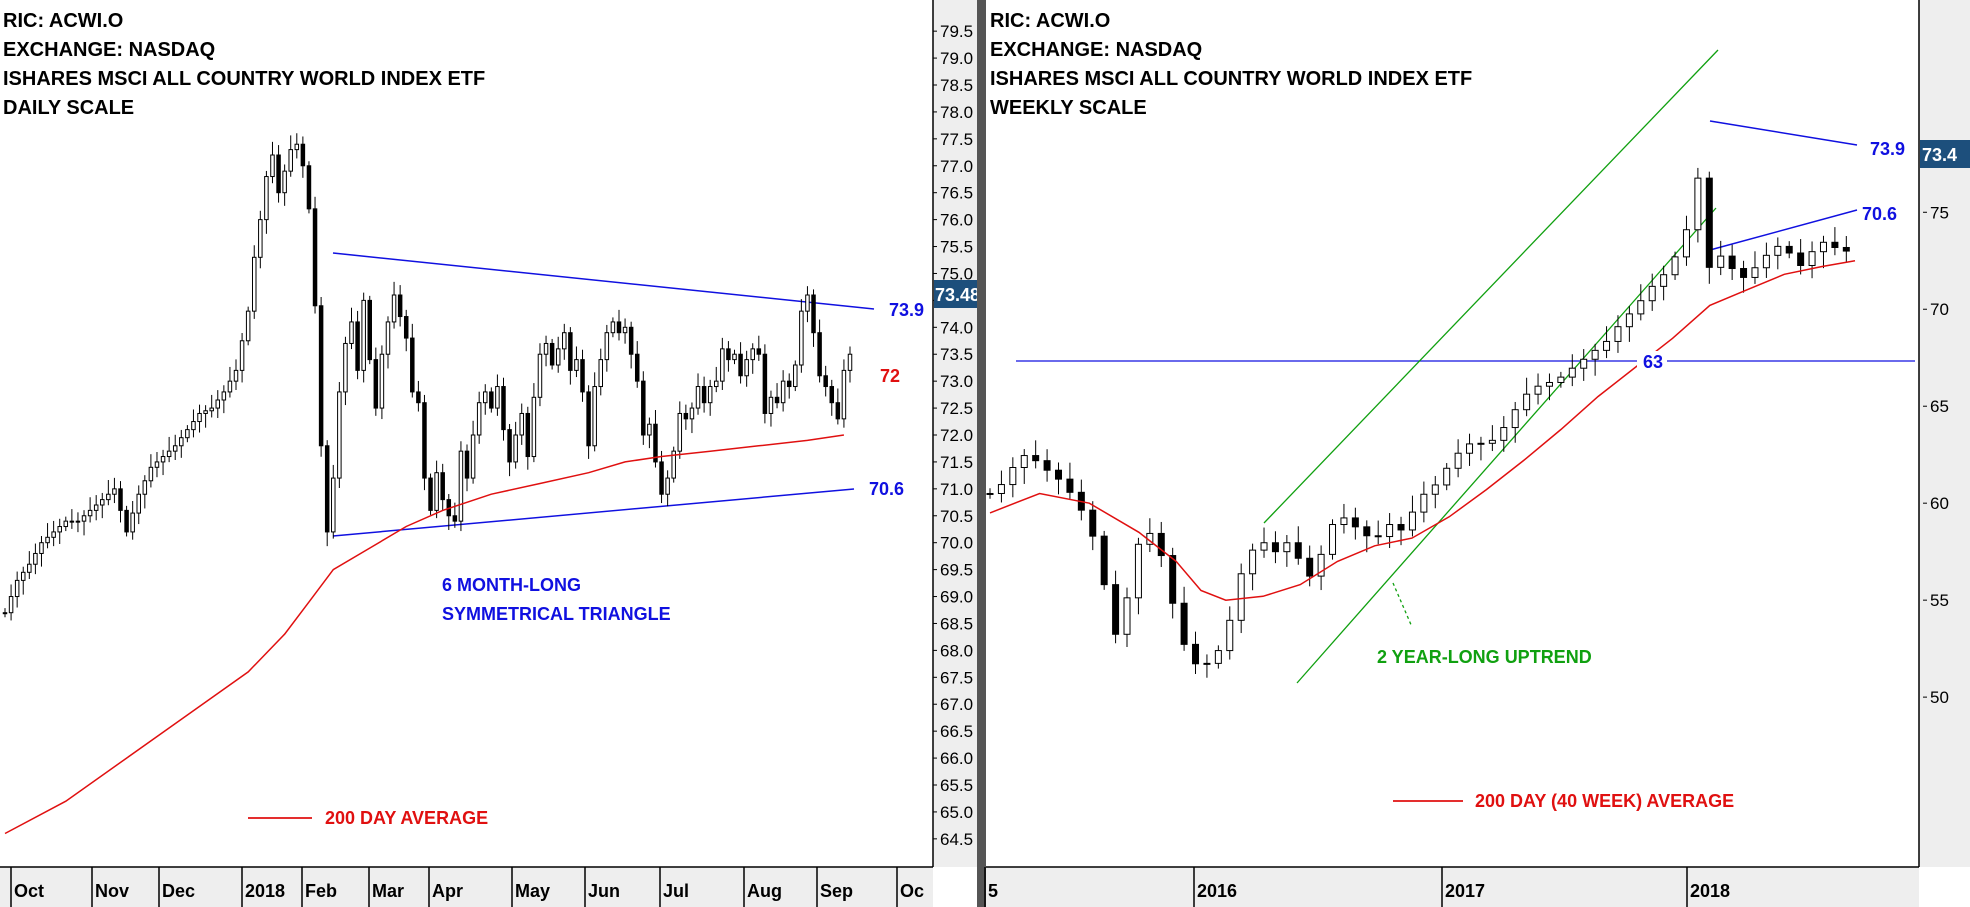  I want to click on weekly-last-price-badge, so click(1945, 154).